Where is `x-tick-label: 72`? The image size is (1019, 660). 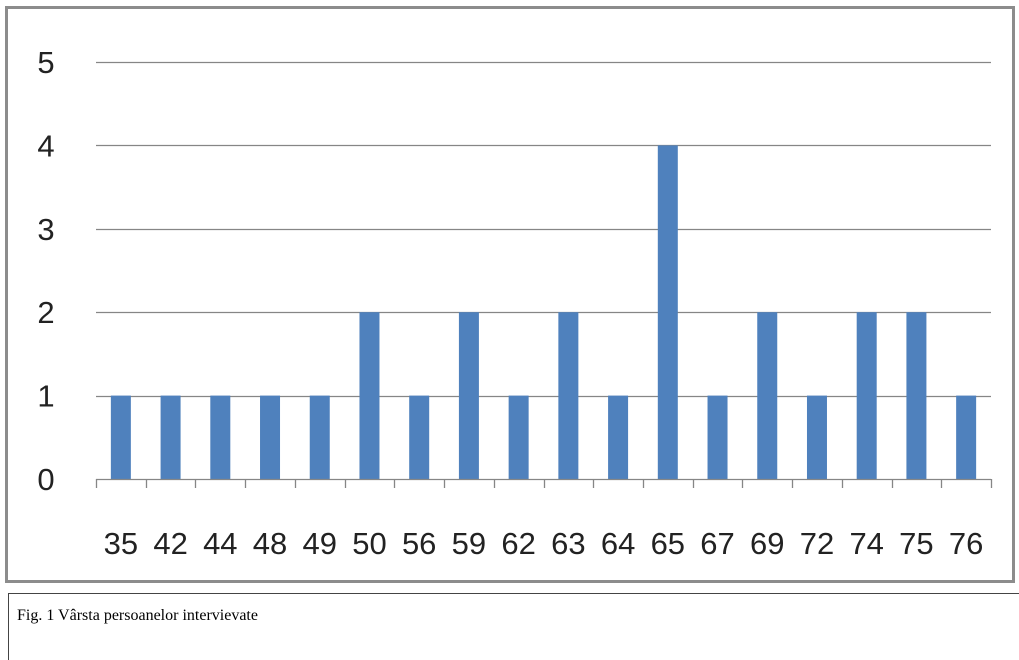
x-tick-label: 72 is located at coordinates (817, 543).